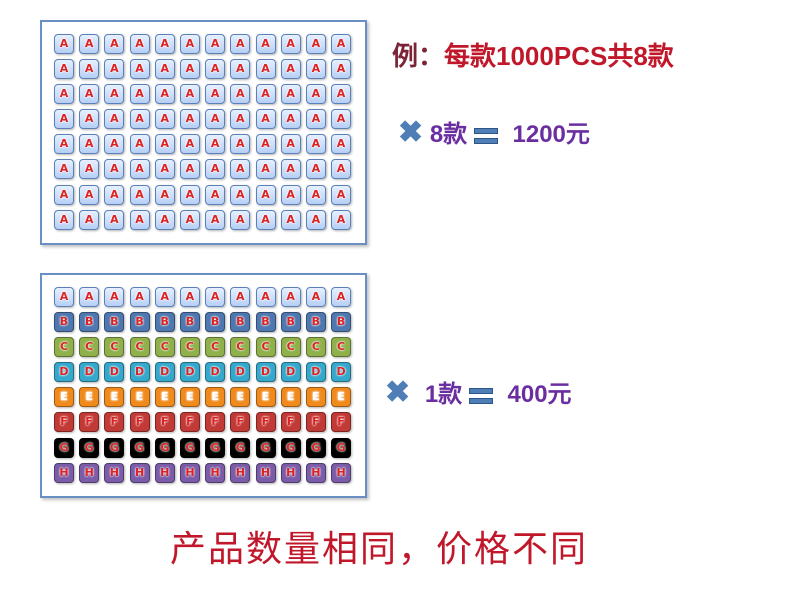  I want to click on quantity: 8款, so click(448, 134).